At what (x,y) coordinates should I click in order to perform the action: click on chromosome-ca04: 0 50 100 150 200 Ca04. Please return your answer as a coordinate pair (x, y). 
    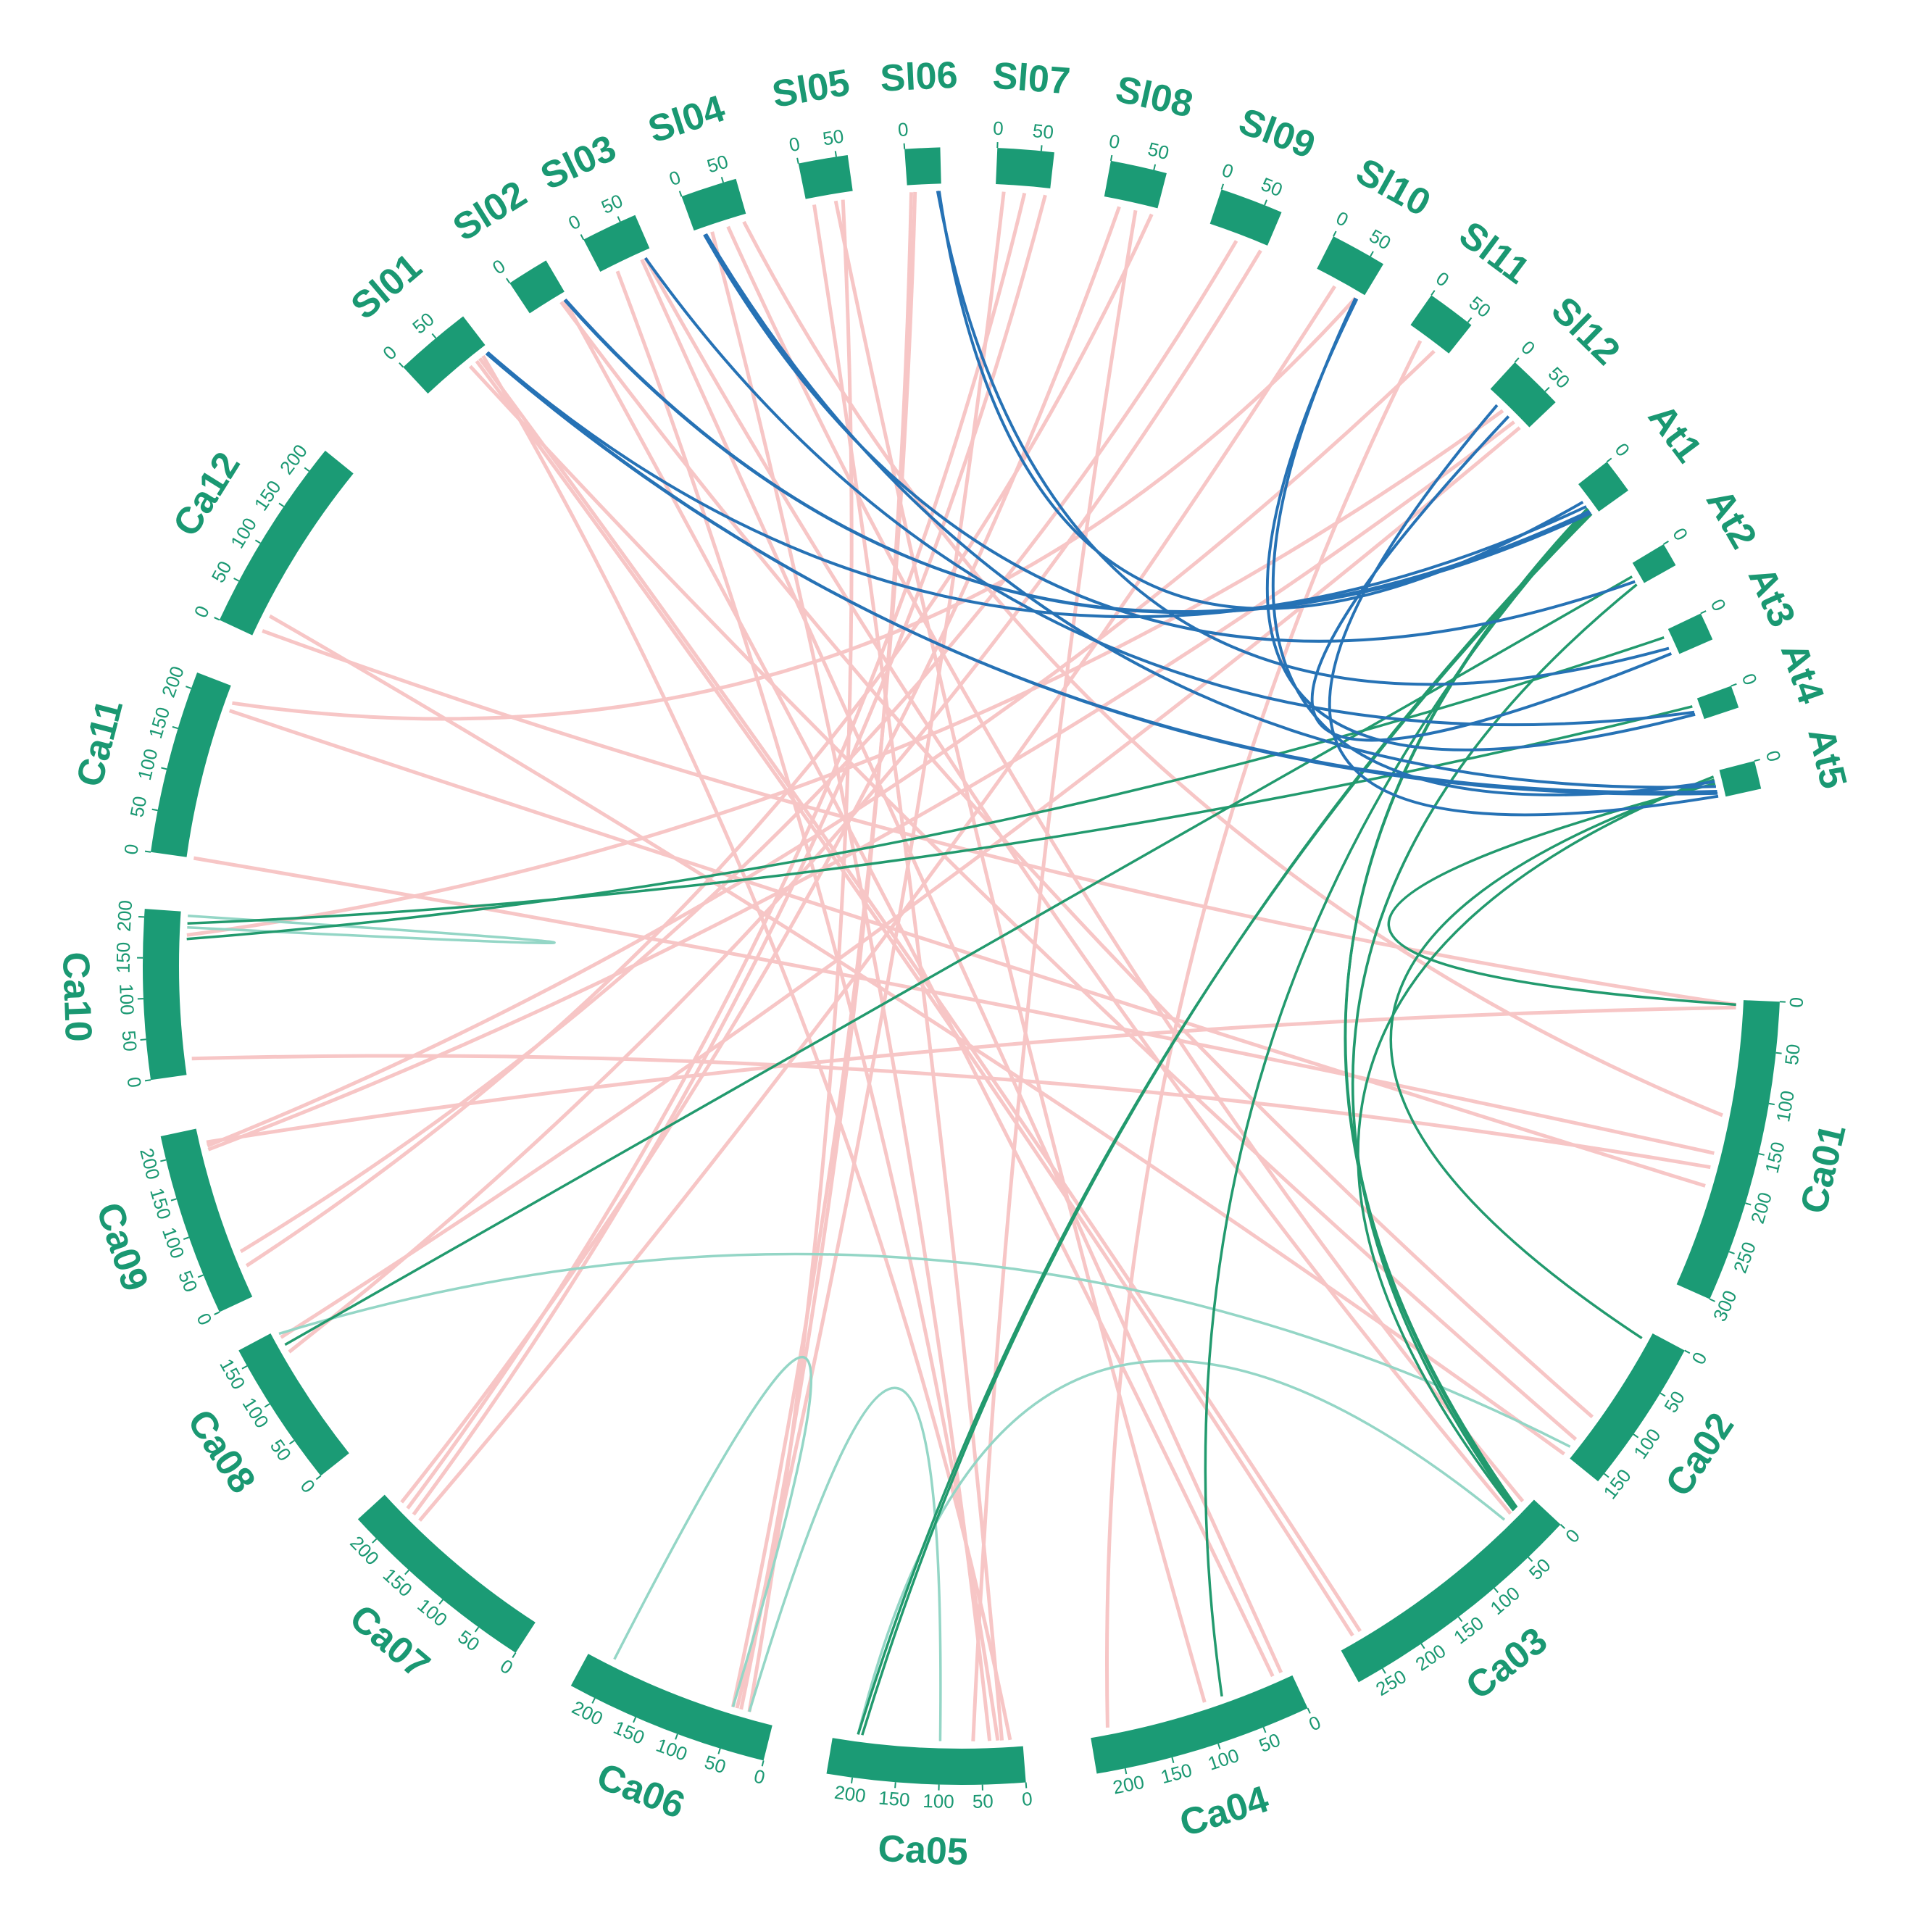
    Looking at the image, I should click on (1208, 1760).